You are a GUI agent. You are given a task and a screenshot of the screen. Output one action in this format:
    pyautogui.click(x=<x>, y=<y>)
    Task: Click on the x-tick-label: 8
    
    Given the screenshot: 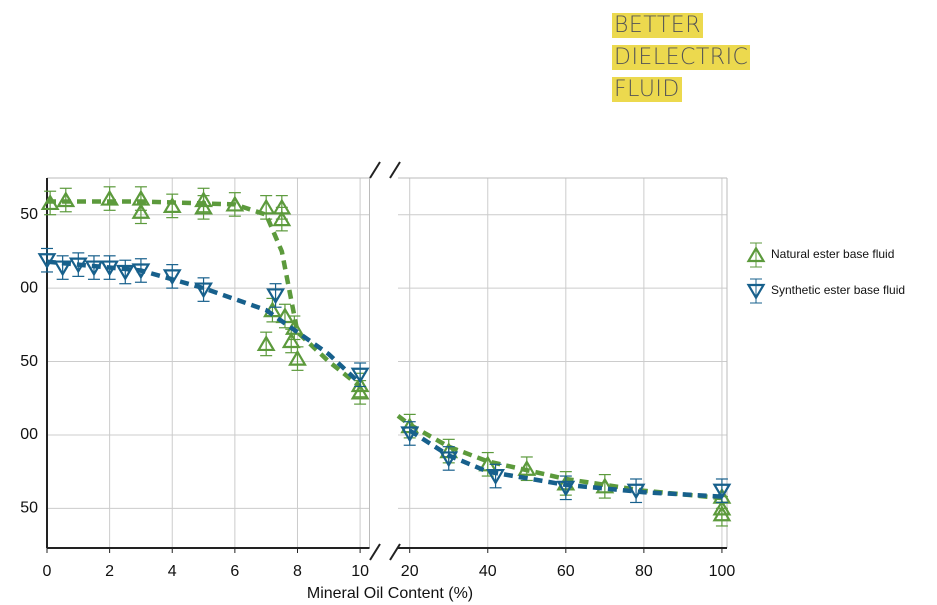 What is the action you would take?
    pyautogui.click(x=297, y=571)
    